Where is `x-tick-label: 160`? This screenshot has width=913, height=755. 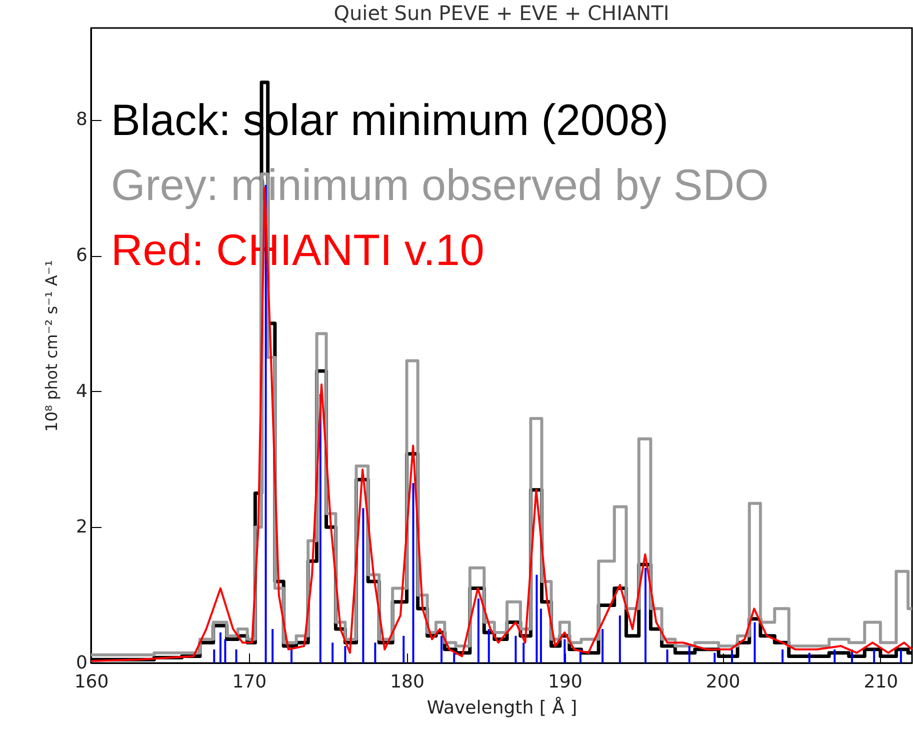
x-tick-label: 160 is located at coordinates (91, 682).